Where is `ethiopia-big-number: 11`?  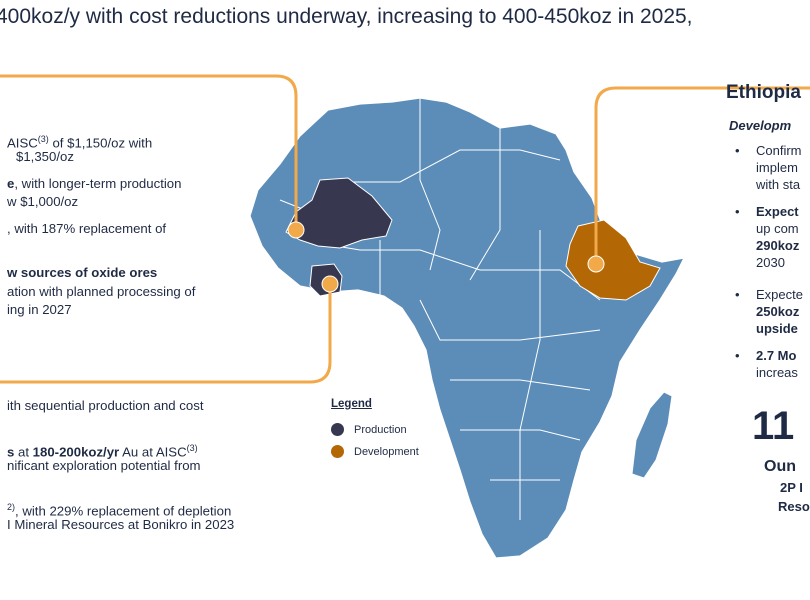
ethiopia-big-number: 11 is located at coordinates (773, 426).